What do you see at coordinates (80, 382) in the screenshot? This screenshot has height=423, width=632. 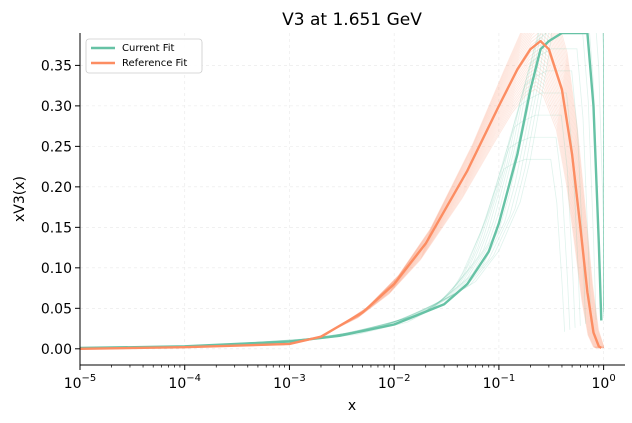 I see `x-tick-label-0: 10⁻⁵` at bounding box center [80, 382].